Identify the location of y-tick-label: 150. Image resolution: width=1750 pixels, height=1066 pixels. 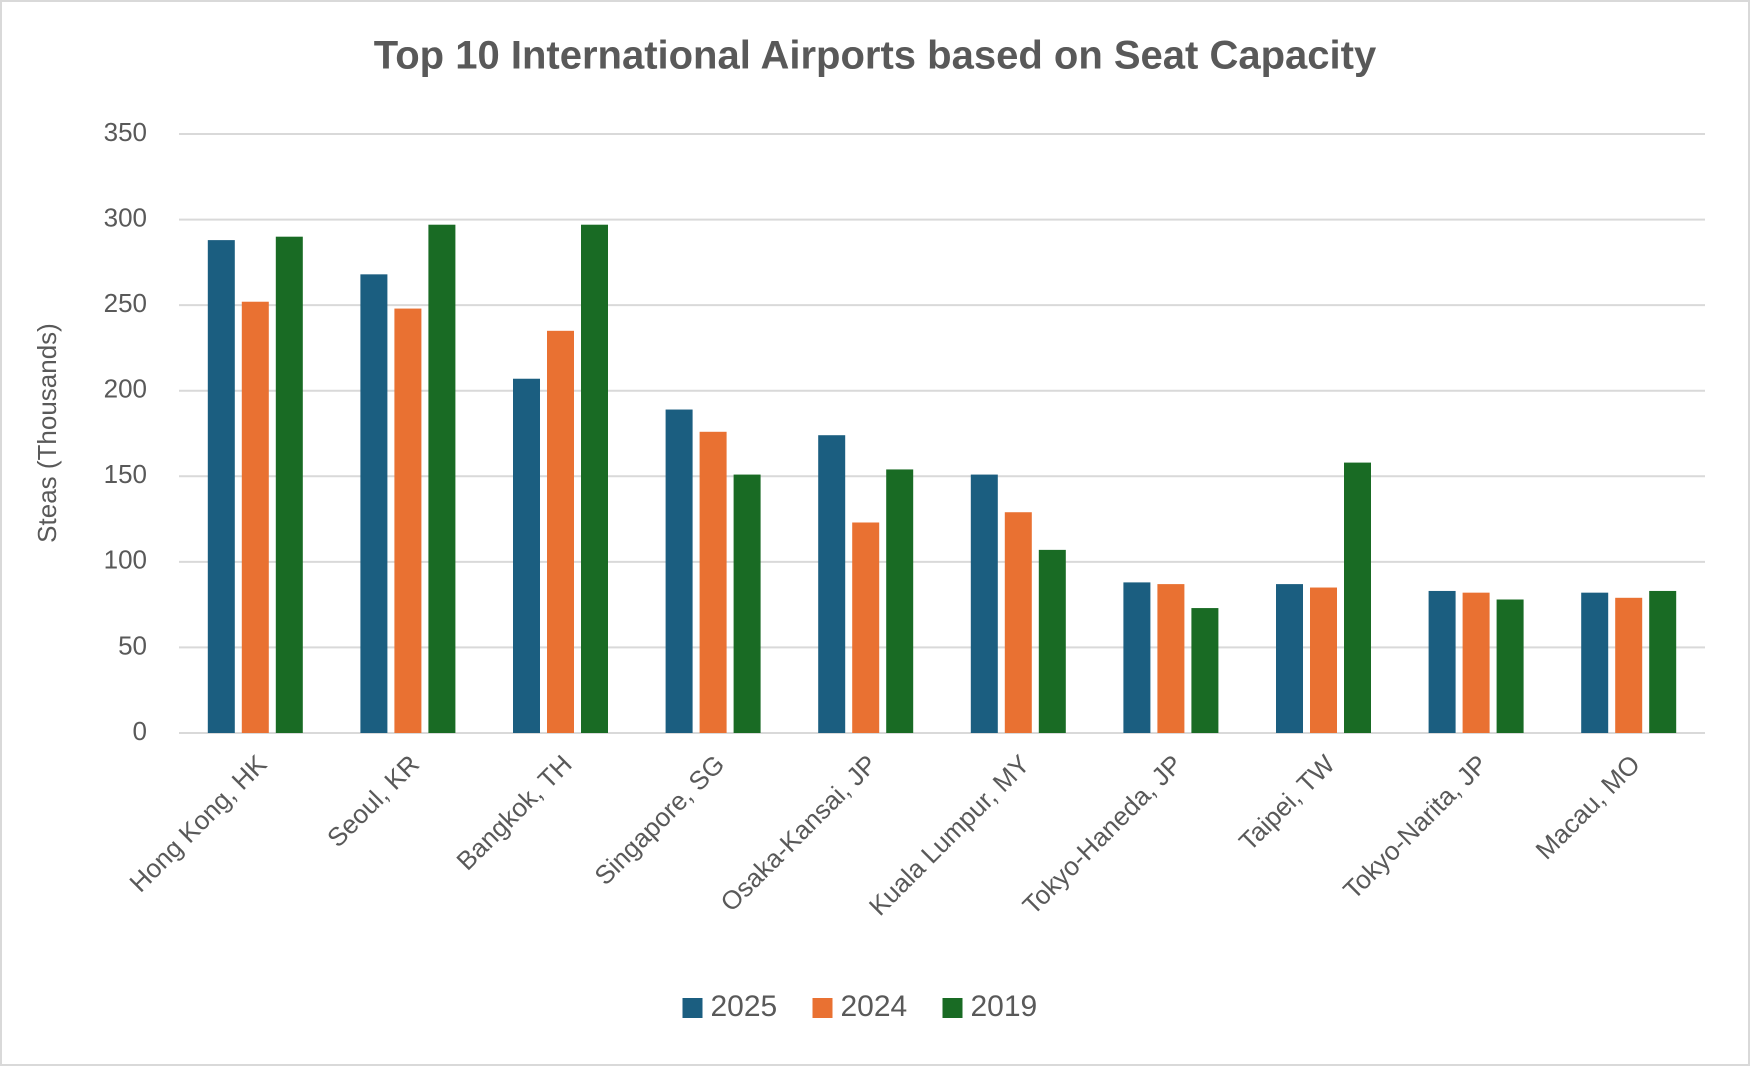
(125, 474).